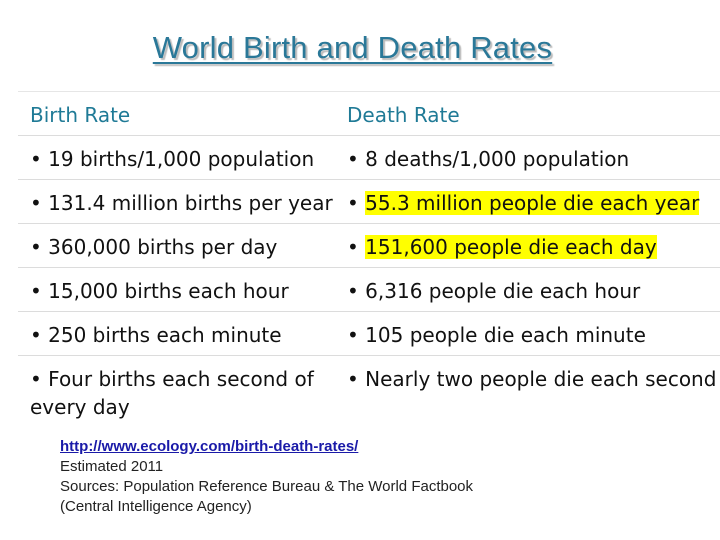 This screenshot has height=540, width=720. Describe the element at coordinates (159, 291) in the screenshot. I see `birth-rate-cell: • 15,000 births each hour` at that location.